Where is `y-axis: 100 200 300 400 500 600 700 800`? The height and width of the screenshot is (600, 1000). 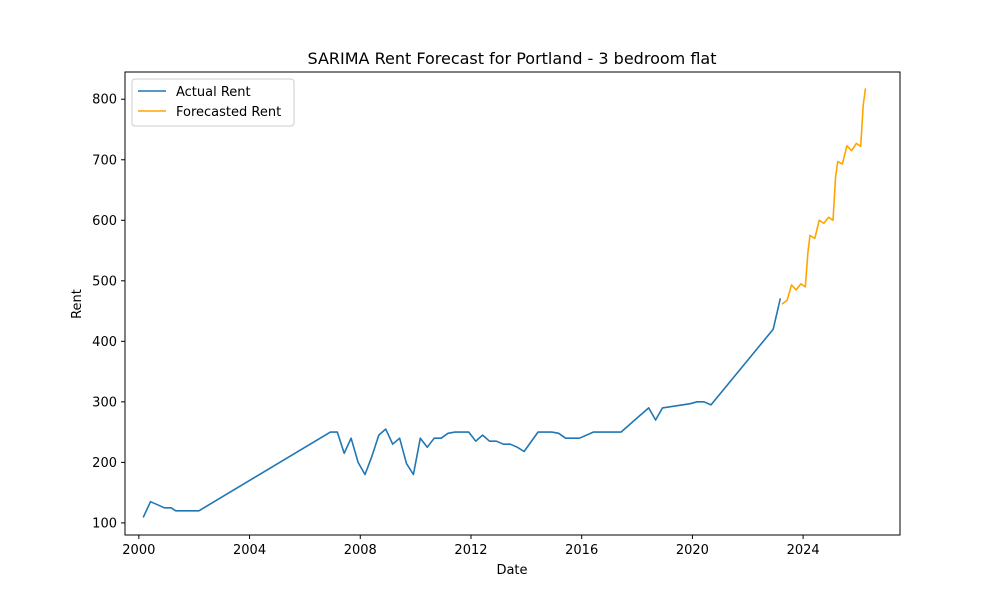
y-axis: 100 200 300 400 500 600 700 800 is located at coordinates (108, 312).